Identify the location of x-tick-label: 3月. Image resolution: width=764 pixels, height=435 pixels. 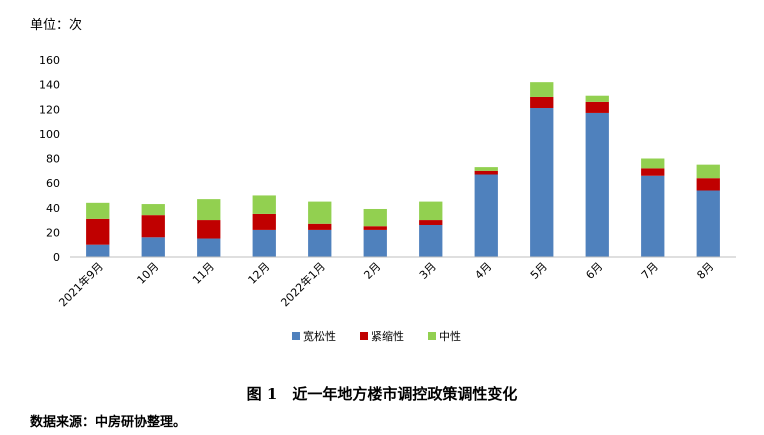
(428, 271).